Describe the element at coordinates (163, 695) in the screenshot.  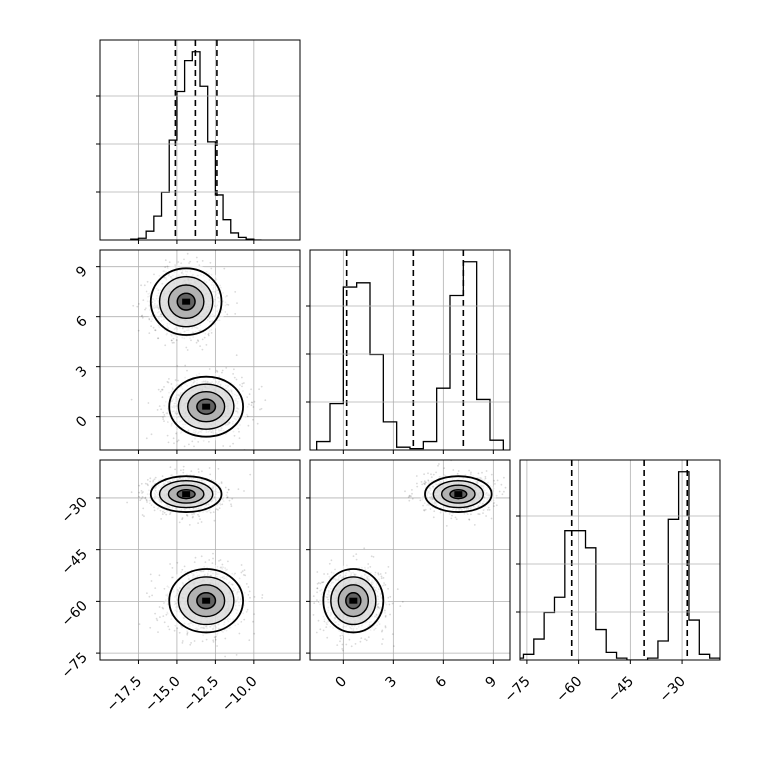
I see `x-tick-label: −15.0` at that location.